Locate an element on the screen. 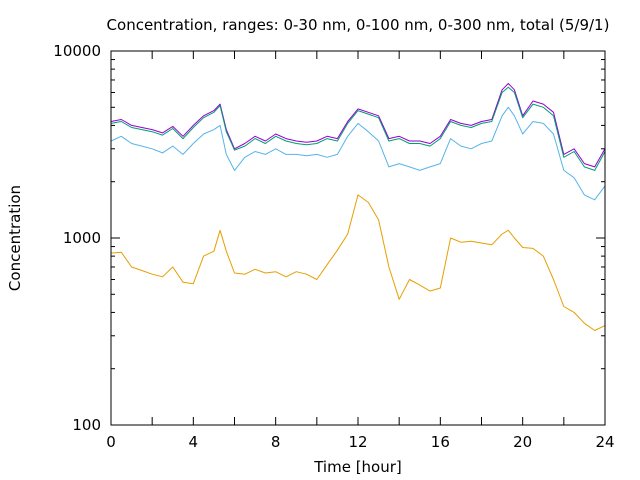 This screenshot has height=480, width=640. x-tick-label: 16 is located at coordinates (440, 442).